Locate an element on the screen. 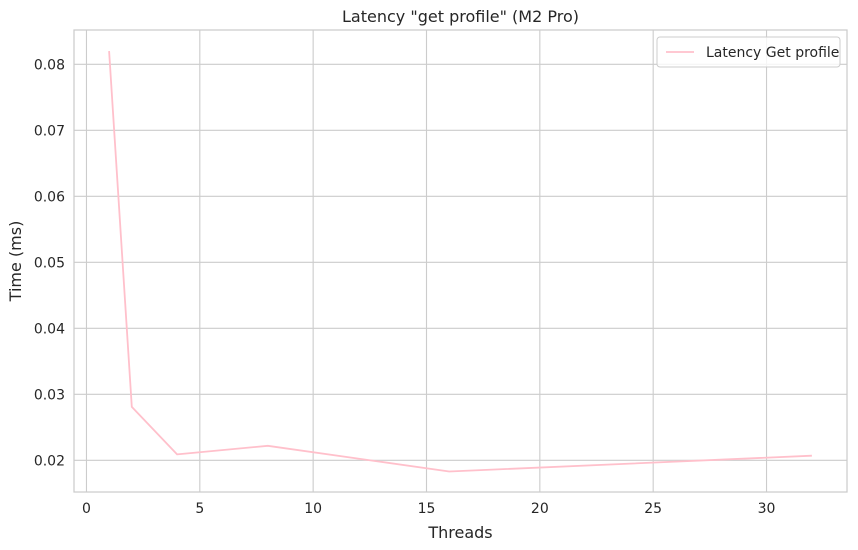  y-tick-label: 0.05 is located at coordinates (49, 263).